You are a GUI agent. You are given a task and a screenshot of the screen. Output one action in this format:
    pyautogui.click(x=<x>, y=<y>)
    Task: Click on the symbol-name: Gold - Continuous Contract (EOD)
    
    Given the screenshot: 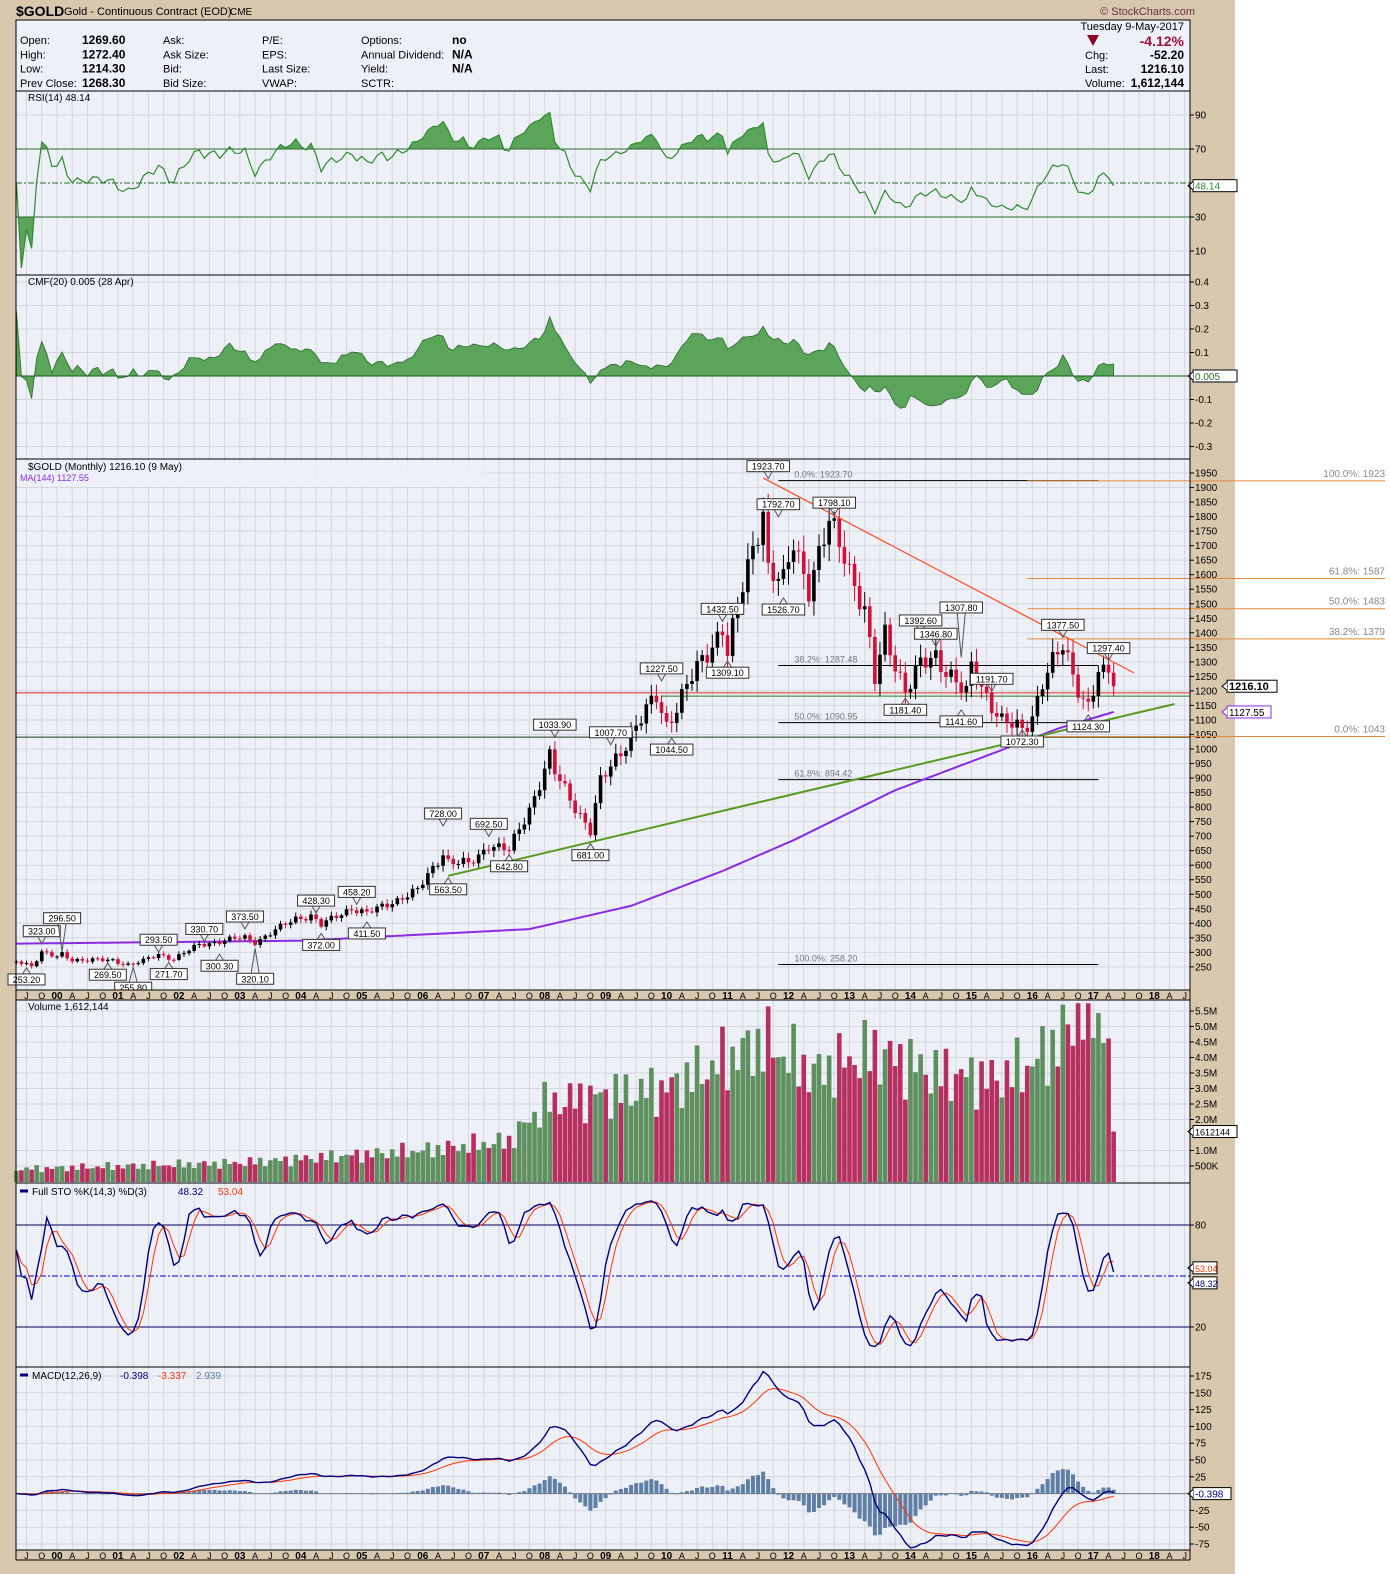 What is the action you would take?
    pyautogui.click(x=148, y=12)
    